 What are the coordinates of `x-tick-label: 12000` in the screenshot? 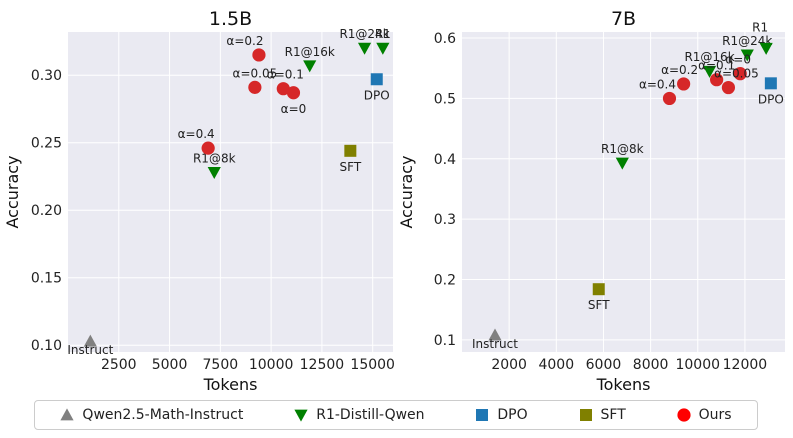 It's located at (745, 365).